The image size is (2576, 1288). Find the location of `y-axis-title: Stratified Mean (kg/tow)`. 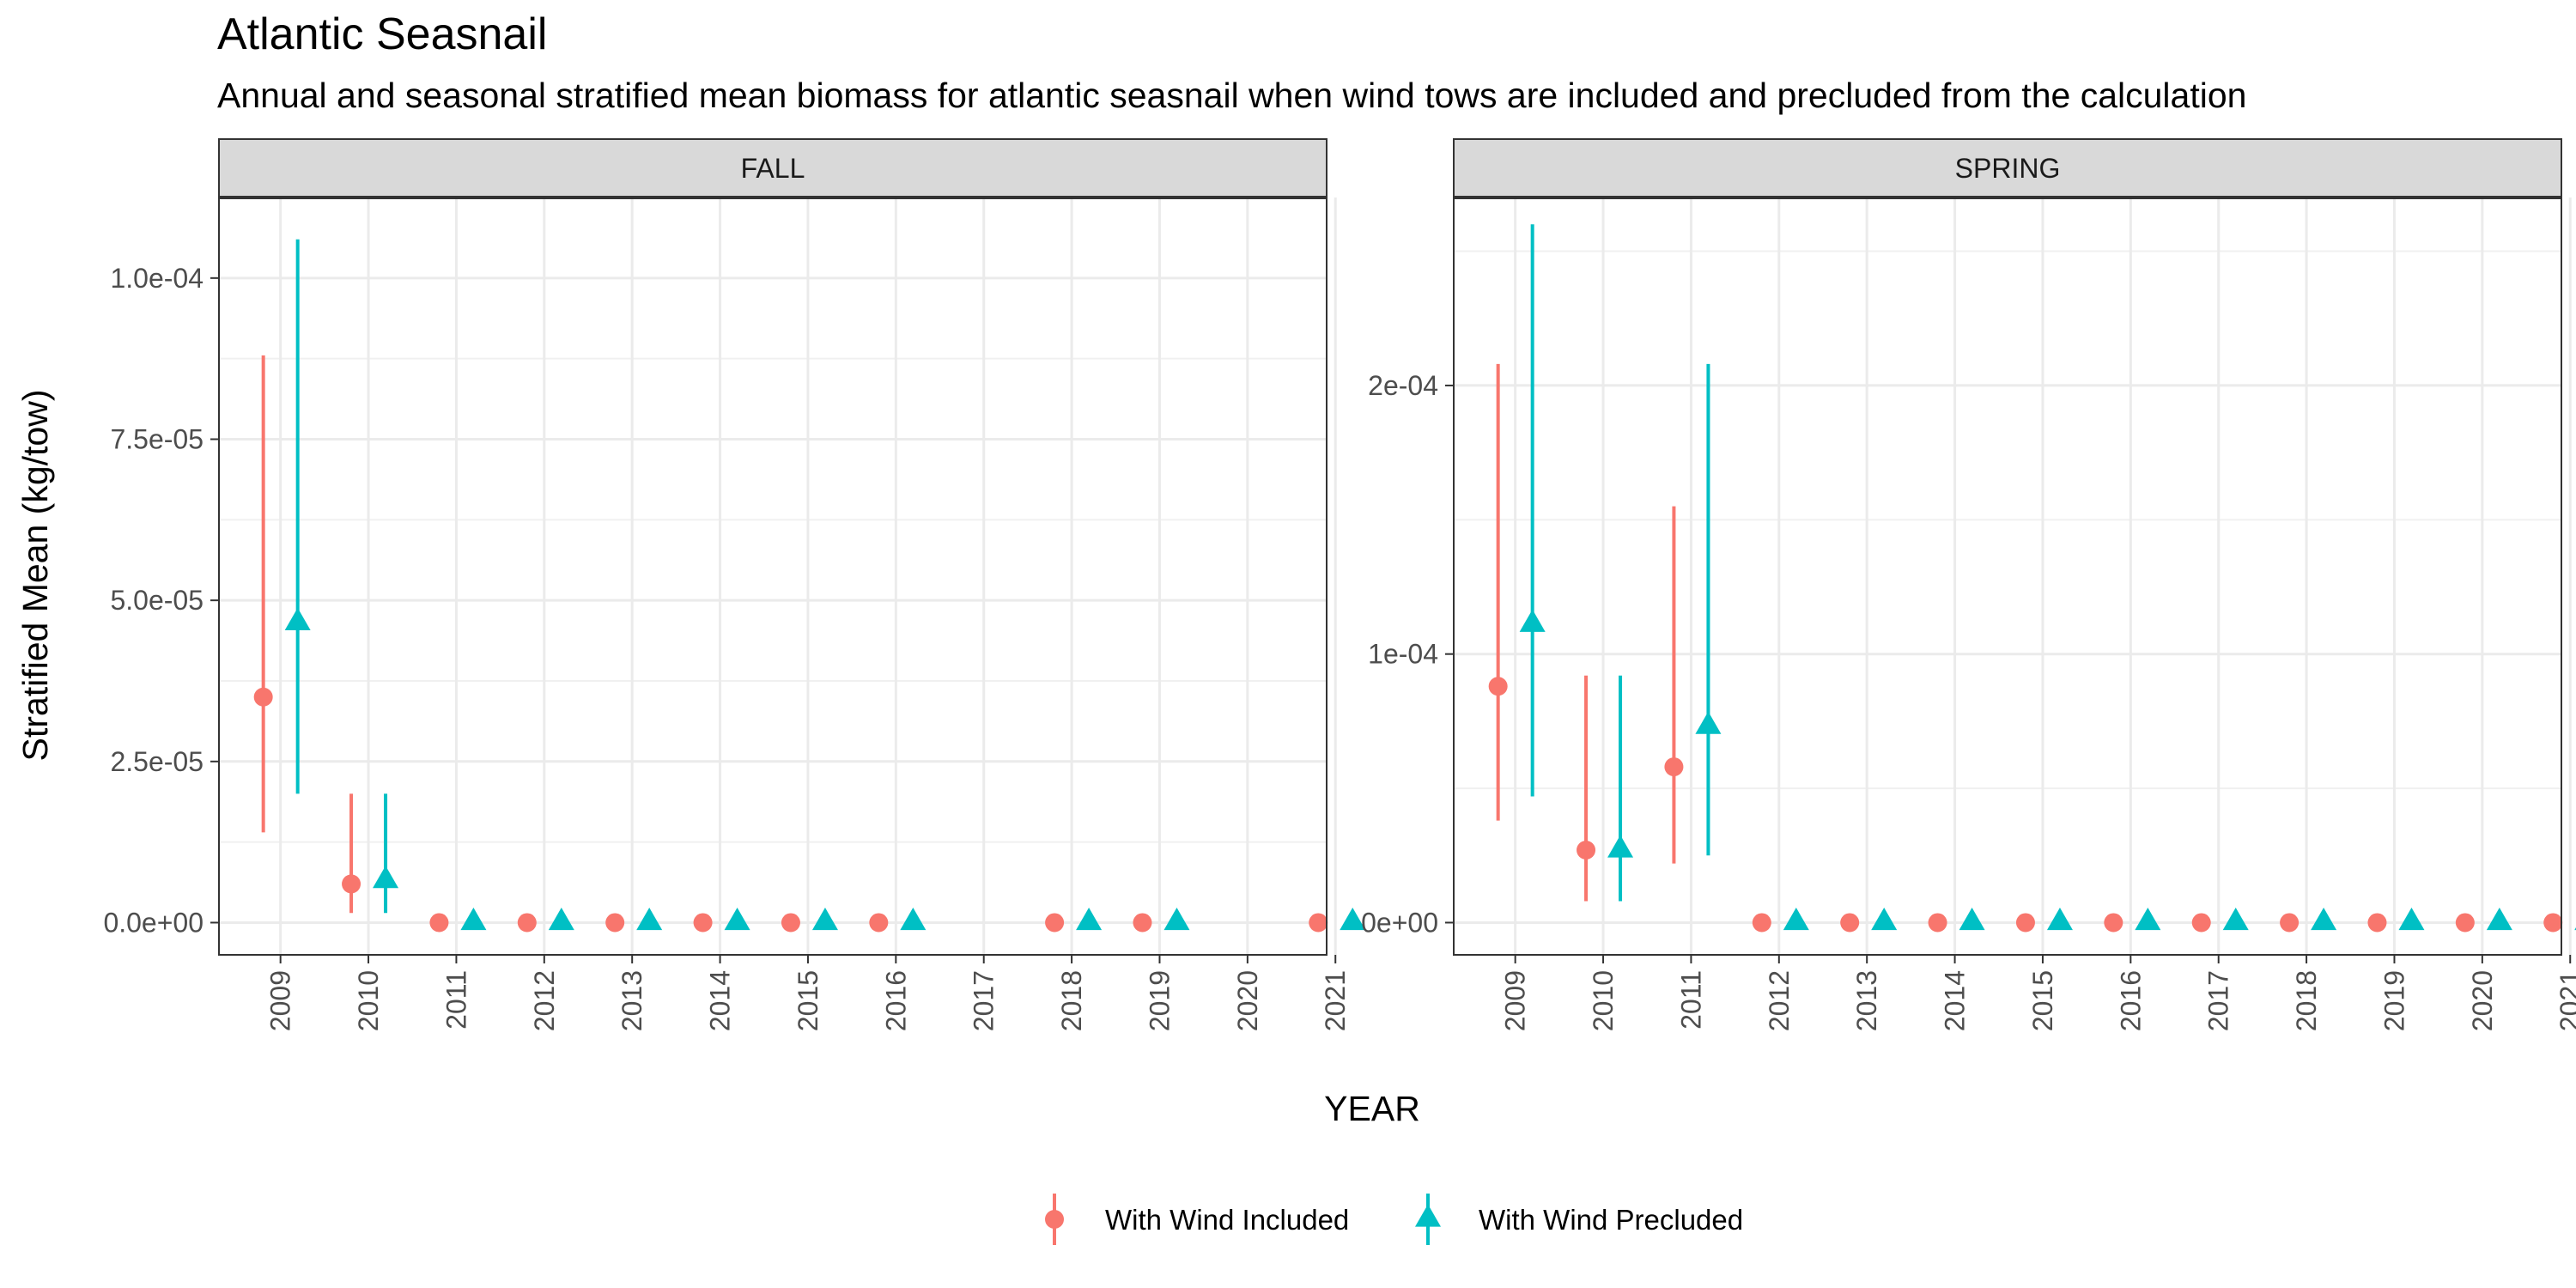

y-axis-title: Stratified Mean (kg/tow) is located at coordinates (35, 576).